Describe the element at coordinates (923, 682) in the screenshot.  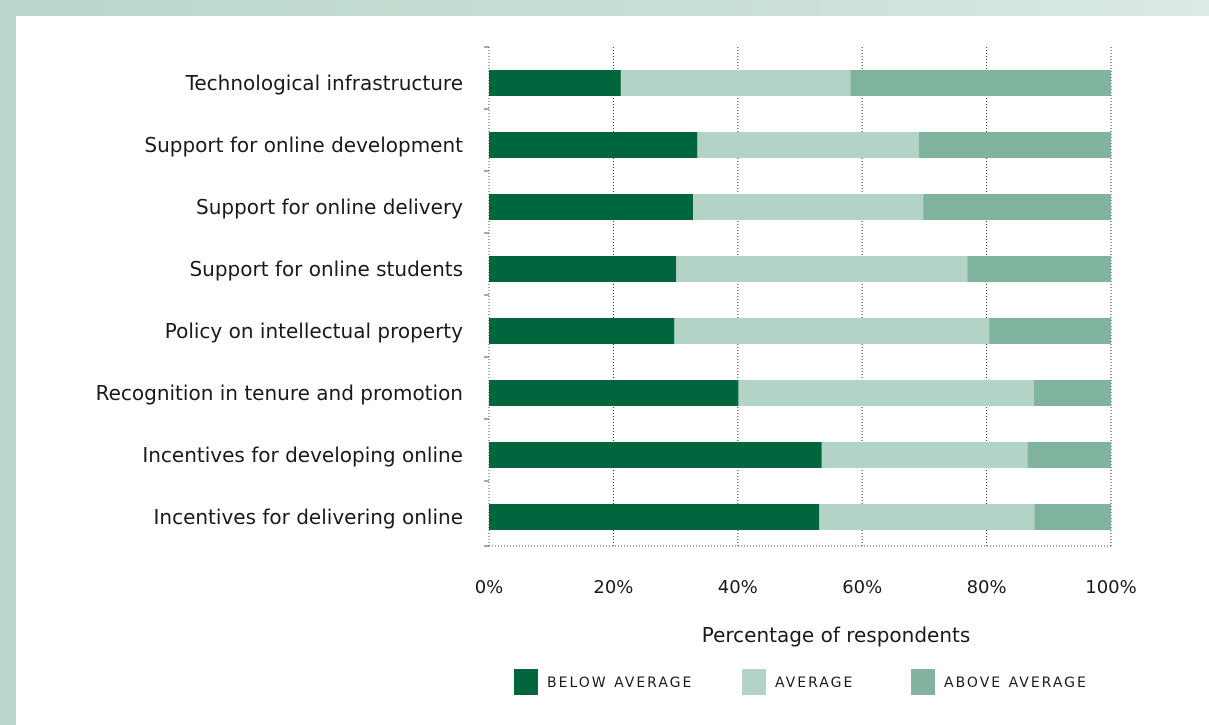
I see `legend-swatch-above-average` at that location.